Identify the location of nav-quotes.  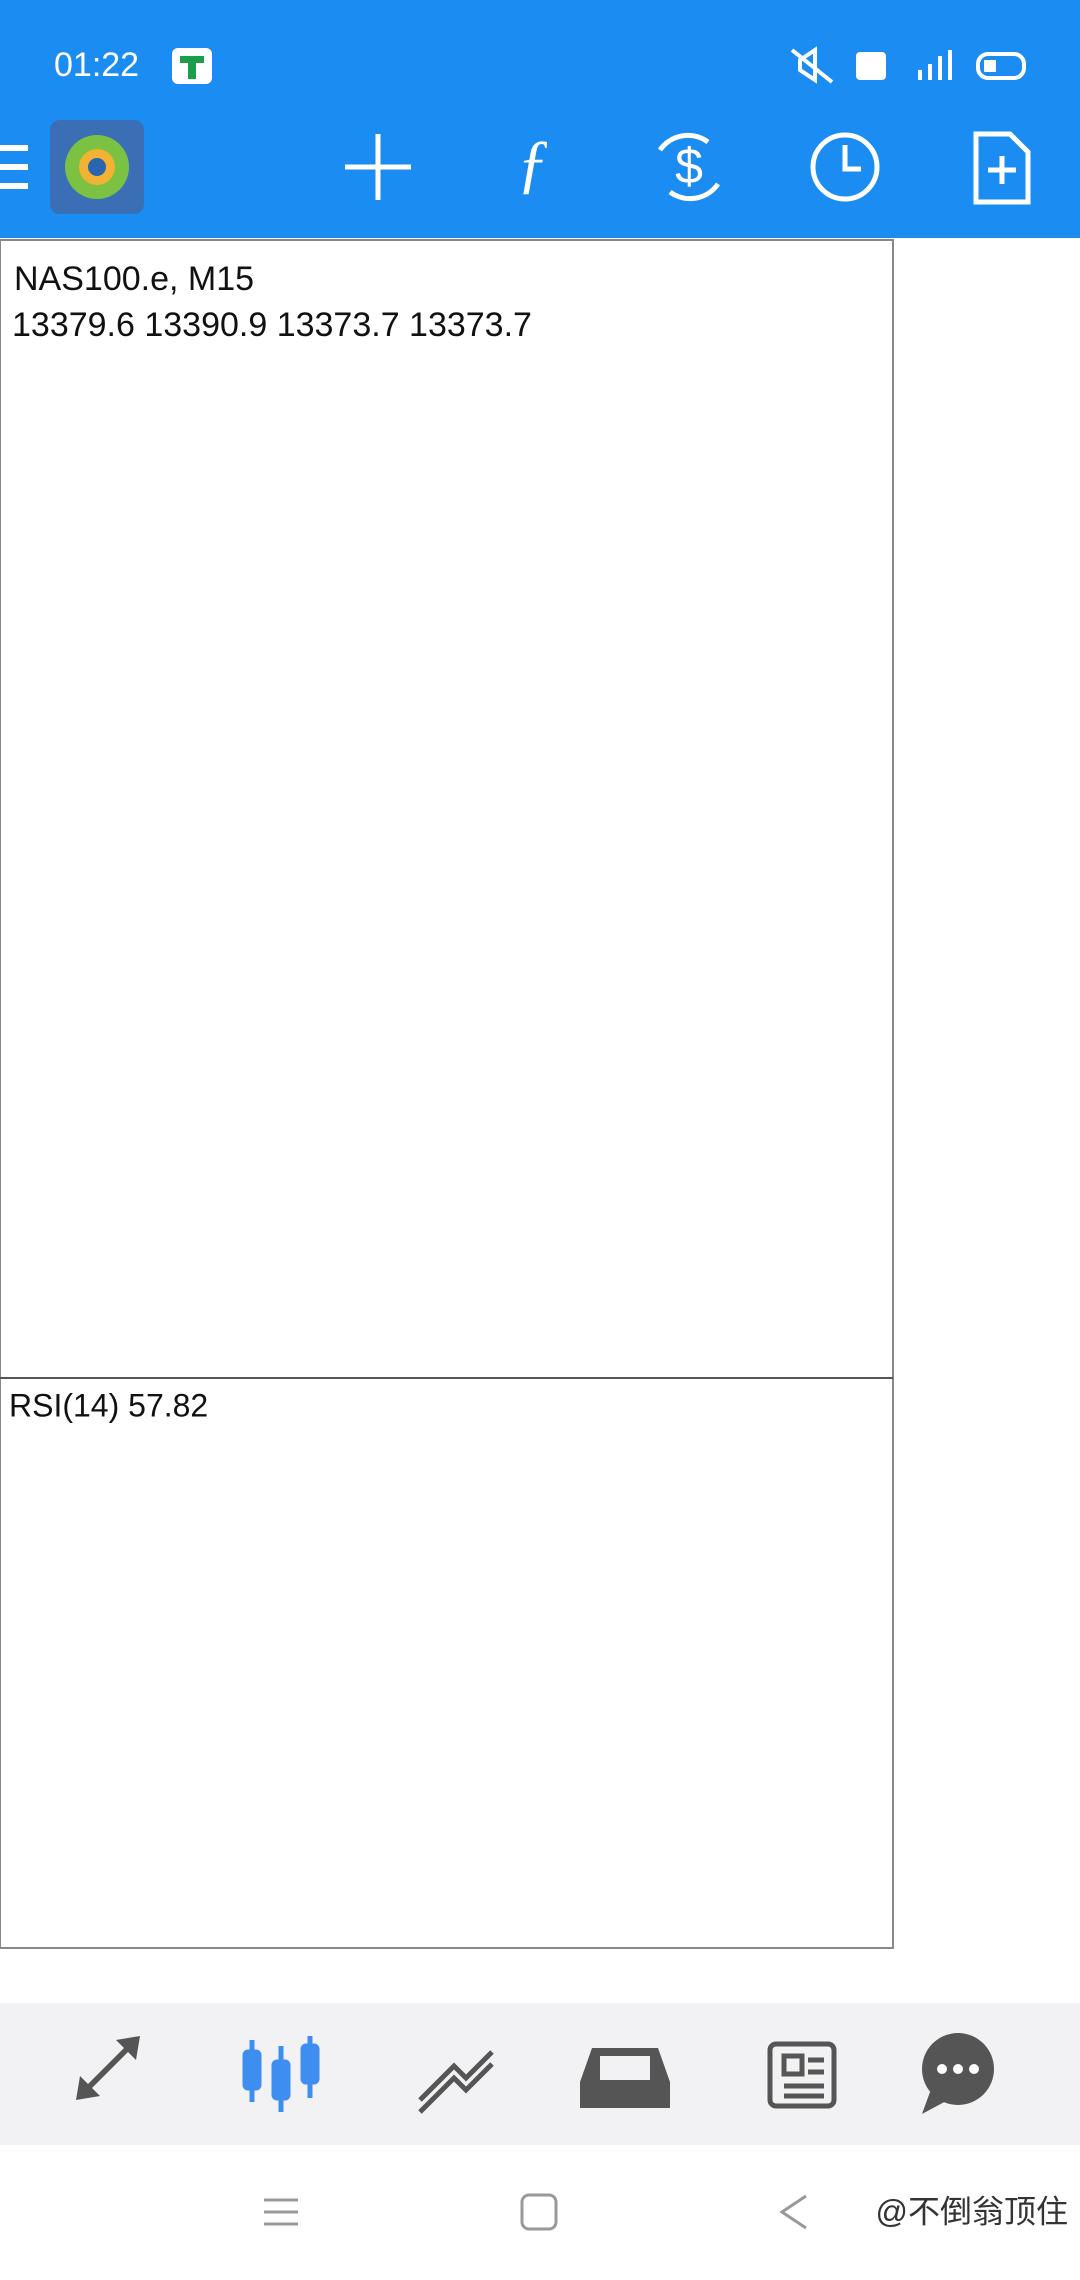
(108, 2068).